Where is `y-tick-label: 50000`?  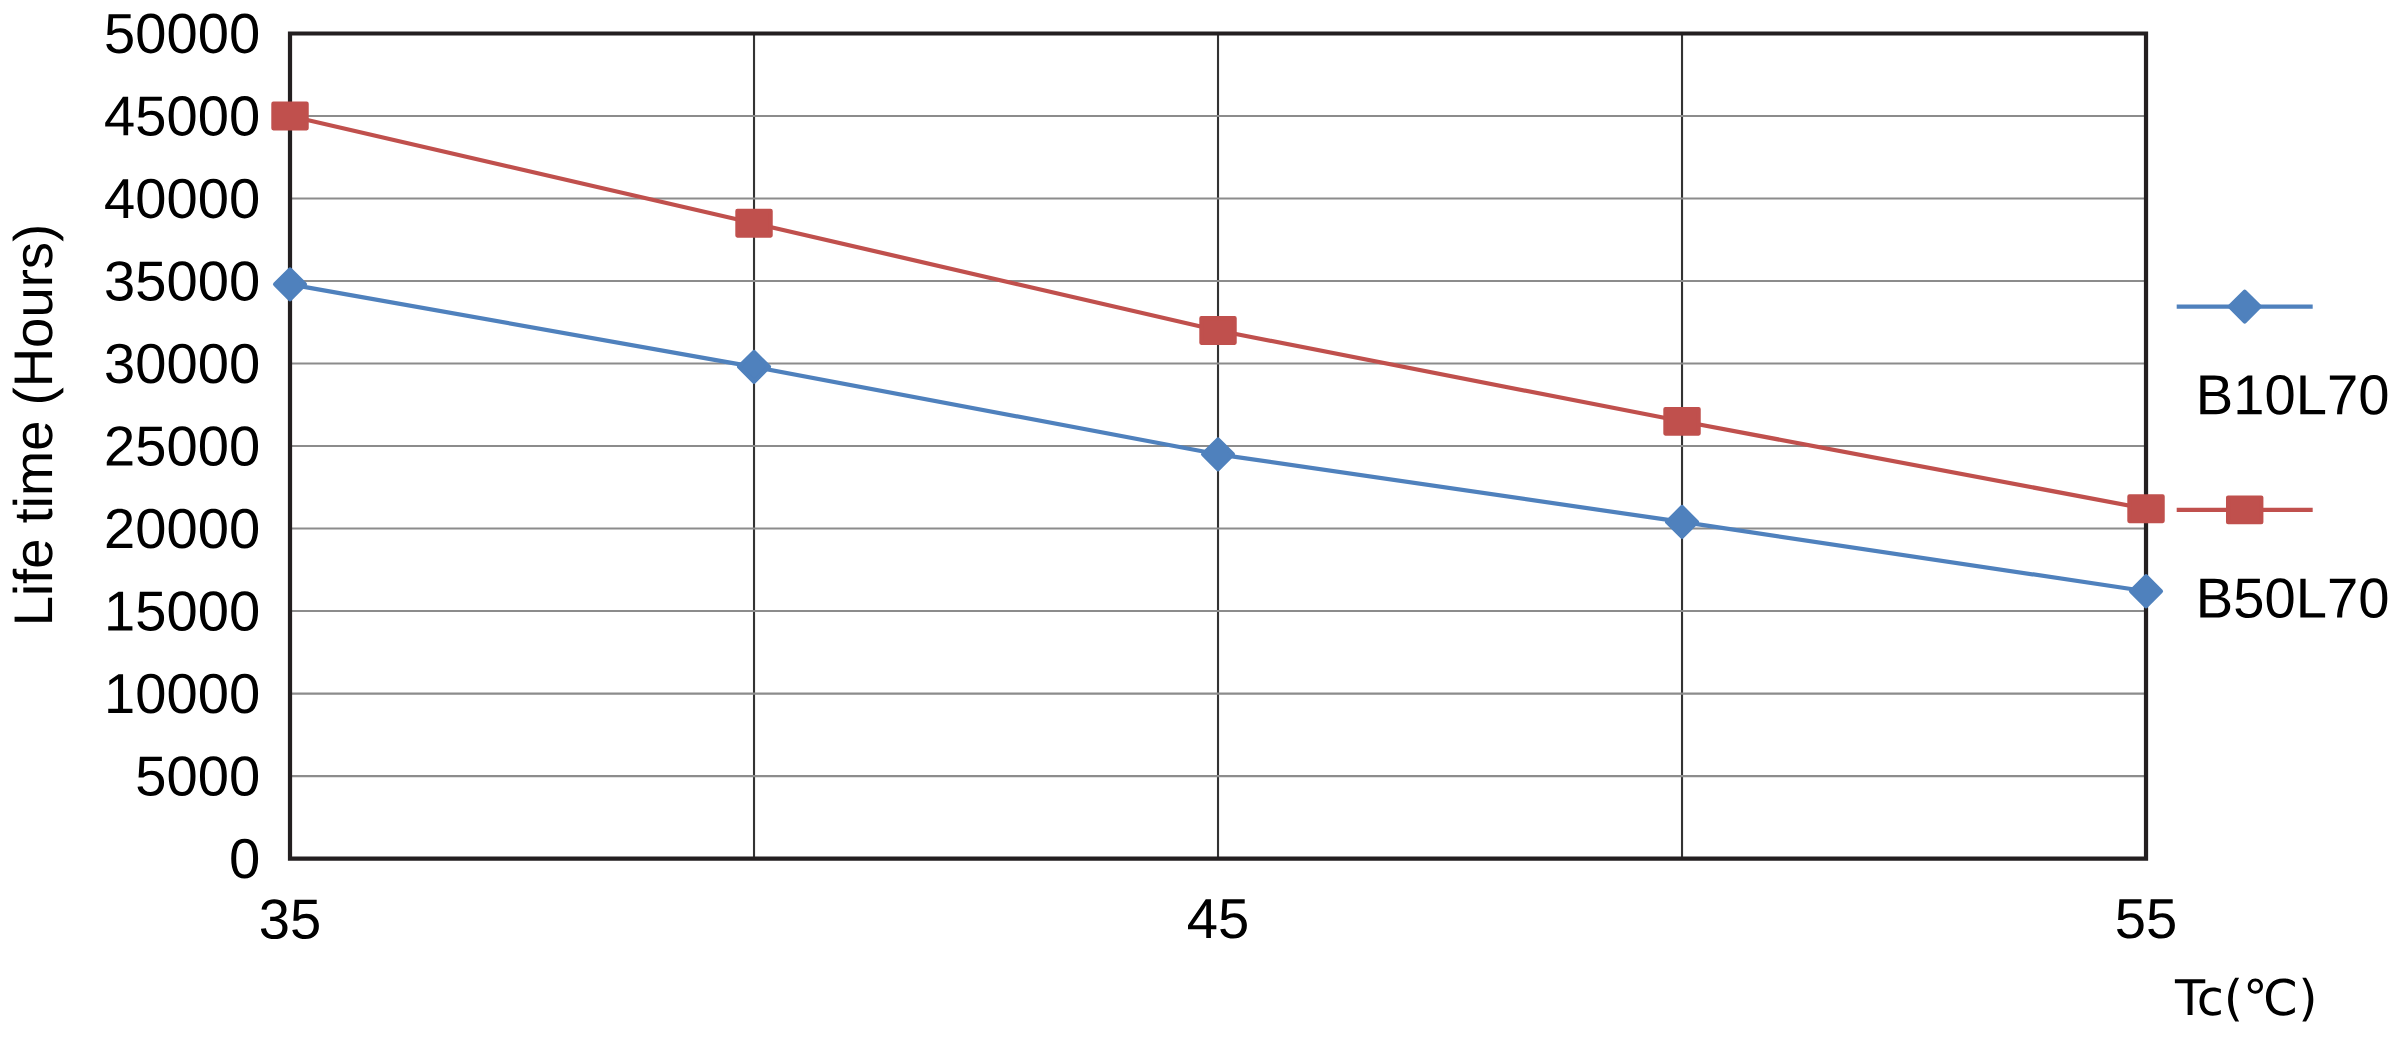 y-tick-label: 50000 is located at coordinates (182, 33).